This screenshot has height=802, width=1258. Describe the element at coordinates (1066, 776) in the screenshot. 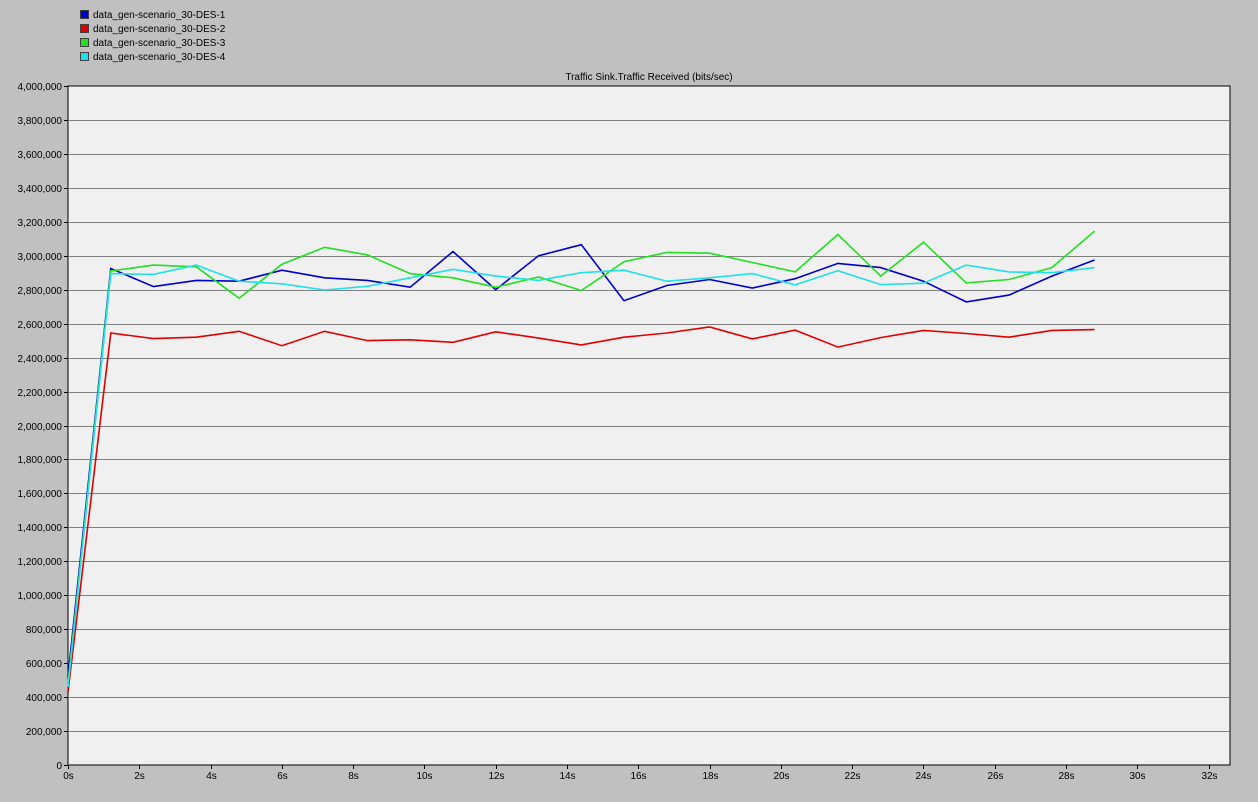

I see `x-tick-label: 28s` at that location.